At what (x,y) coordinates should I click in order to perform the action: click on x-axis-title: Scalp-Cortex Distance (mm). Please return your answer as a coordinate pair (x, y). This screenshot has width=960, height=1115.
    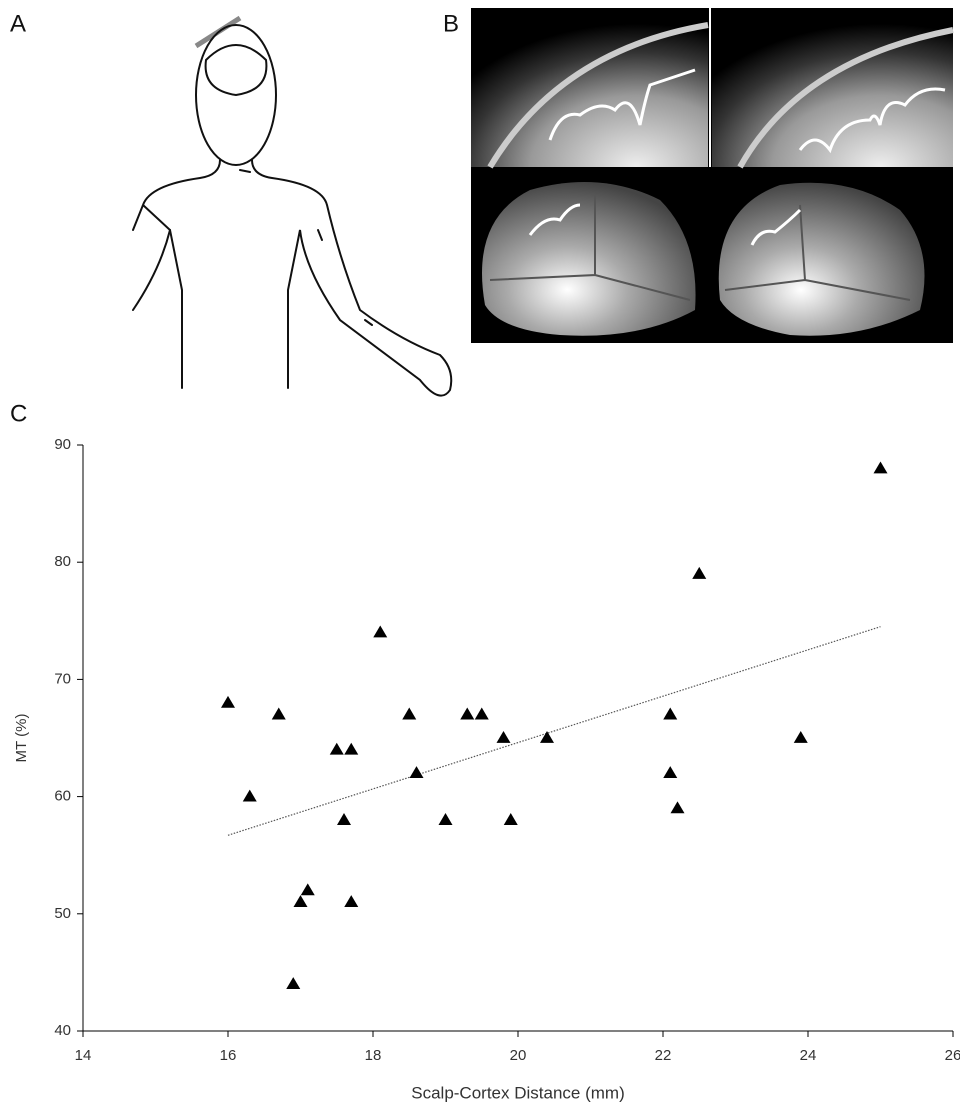
    Looking at the image, I should click on (518, 1092).